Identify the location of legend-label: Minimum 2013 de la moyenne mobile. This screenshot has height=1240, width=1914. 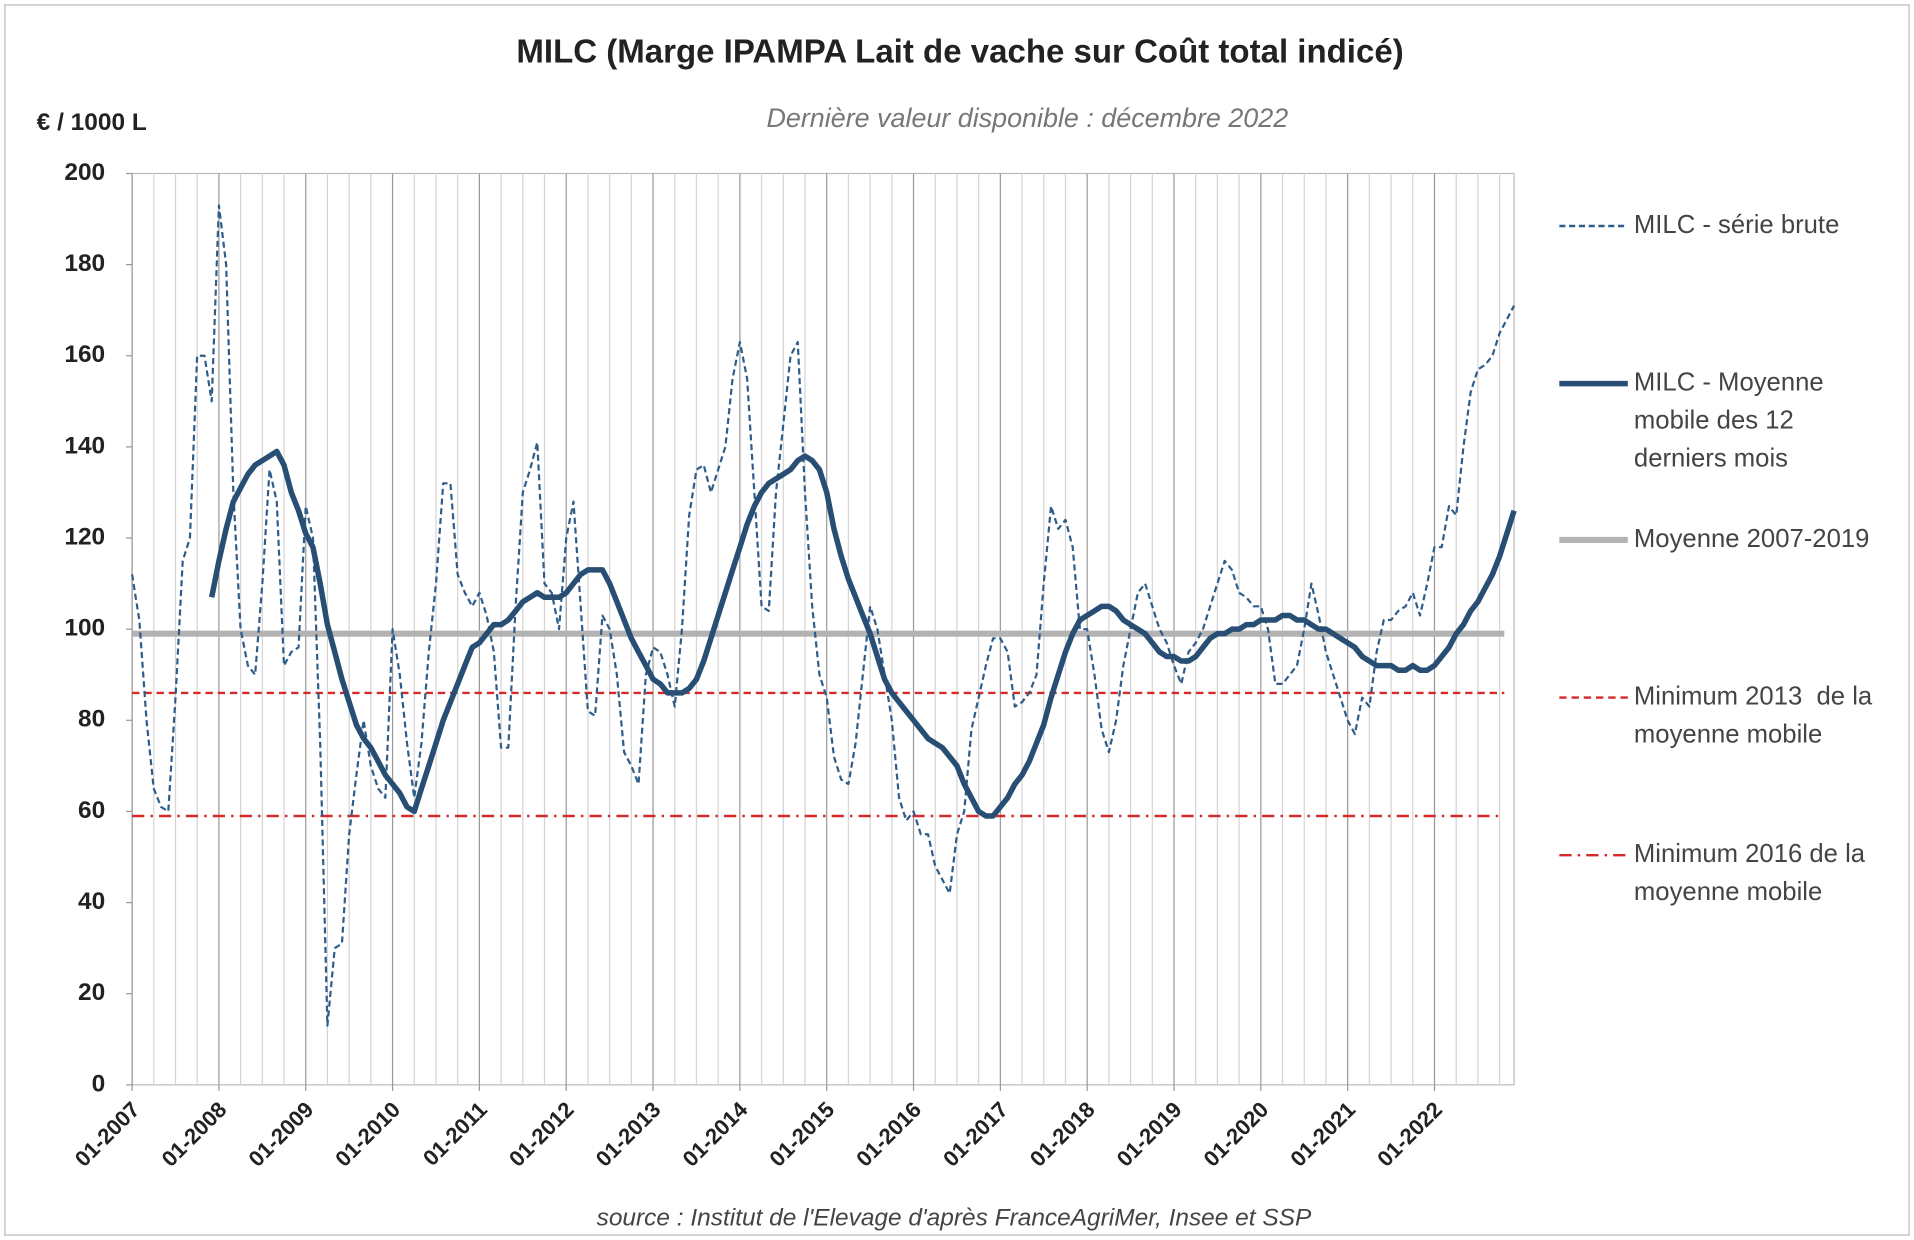
(1753, 715).